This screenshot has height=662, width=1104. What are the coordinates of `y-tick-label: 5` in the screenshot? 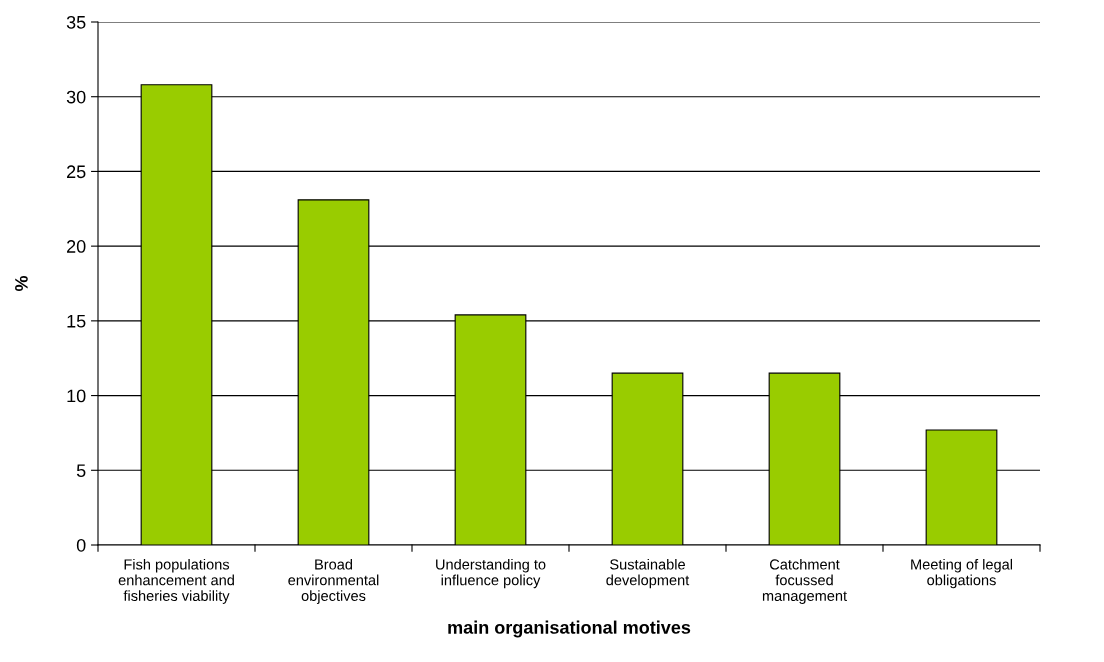 It's located at (81, 471).